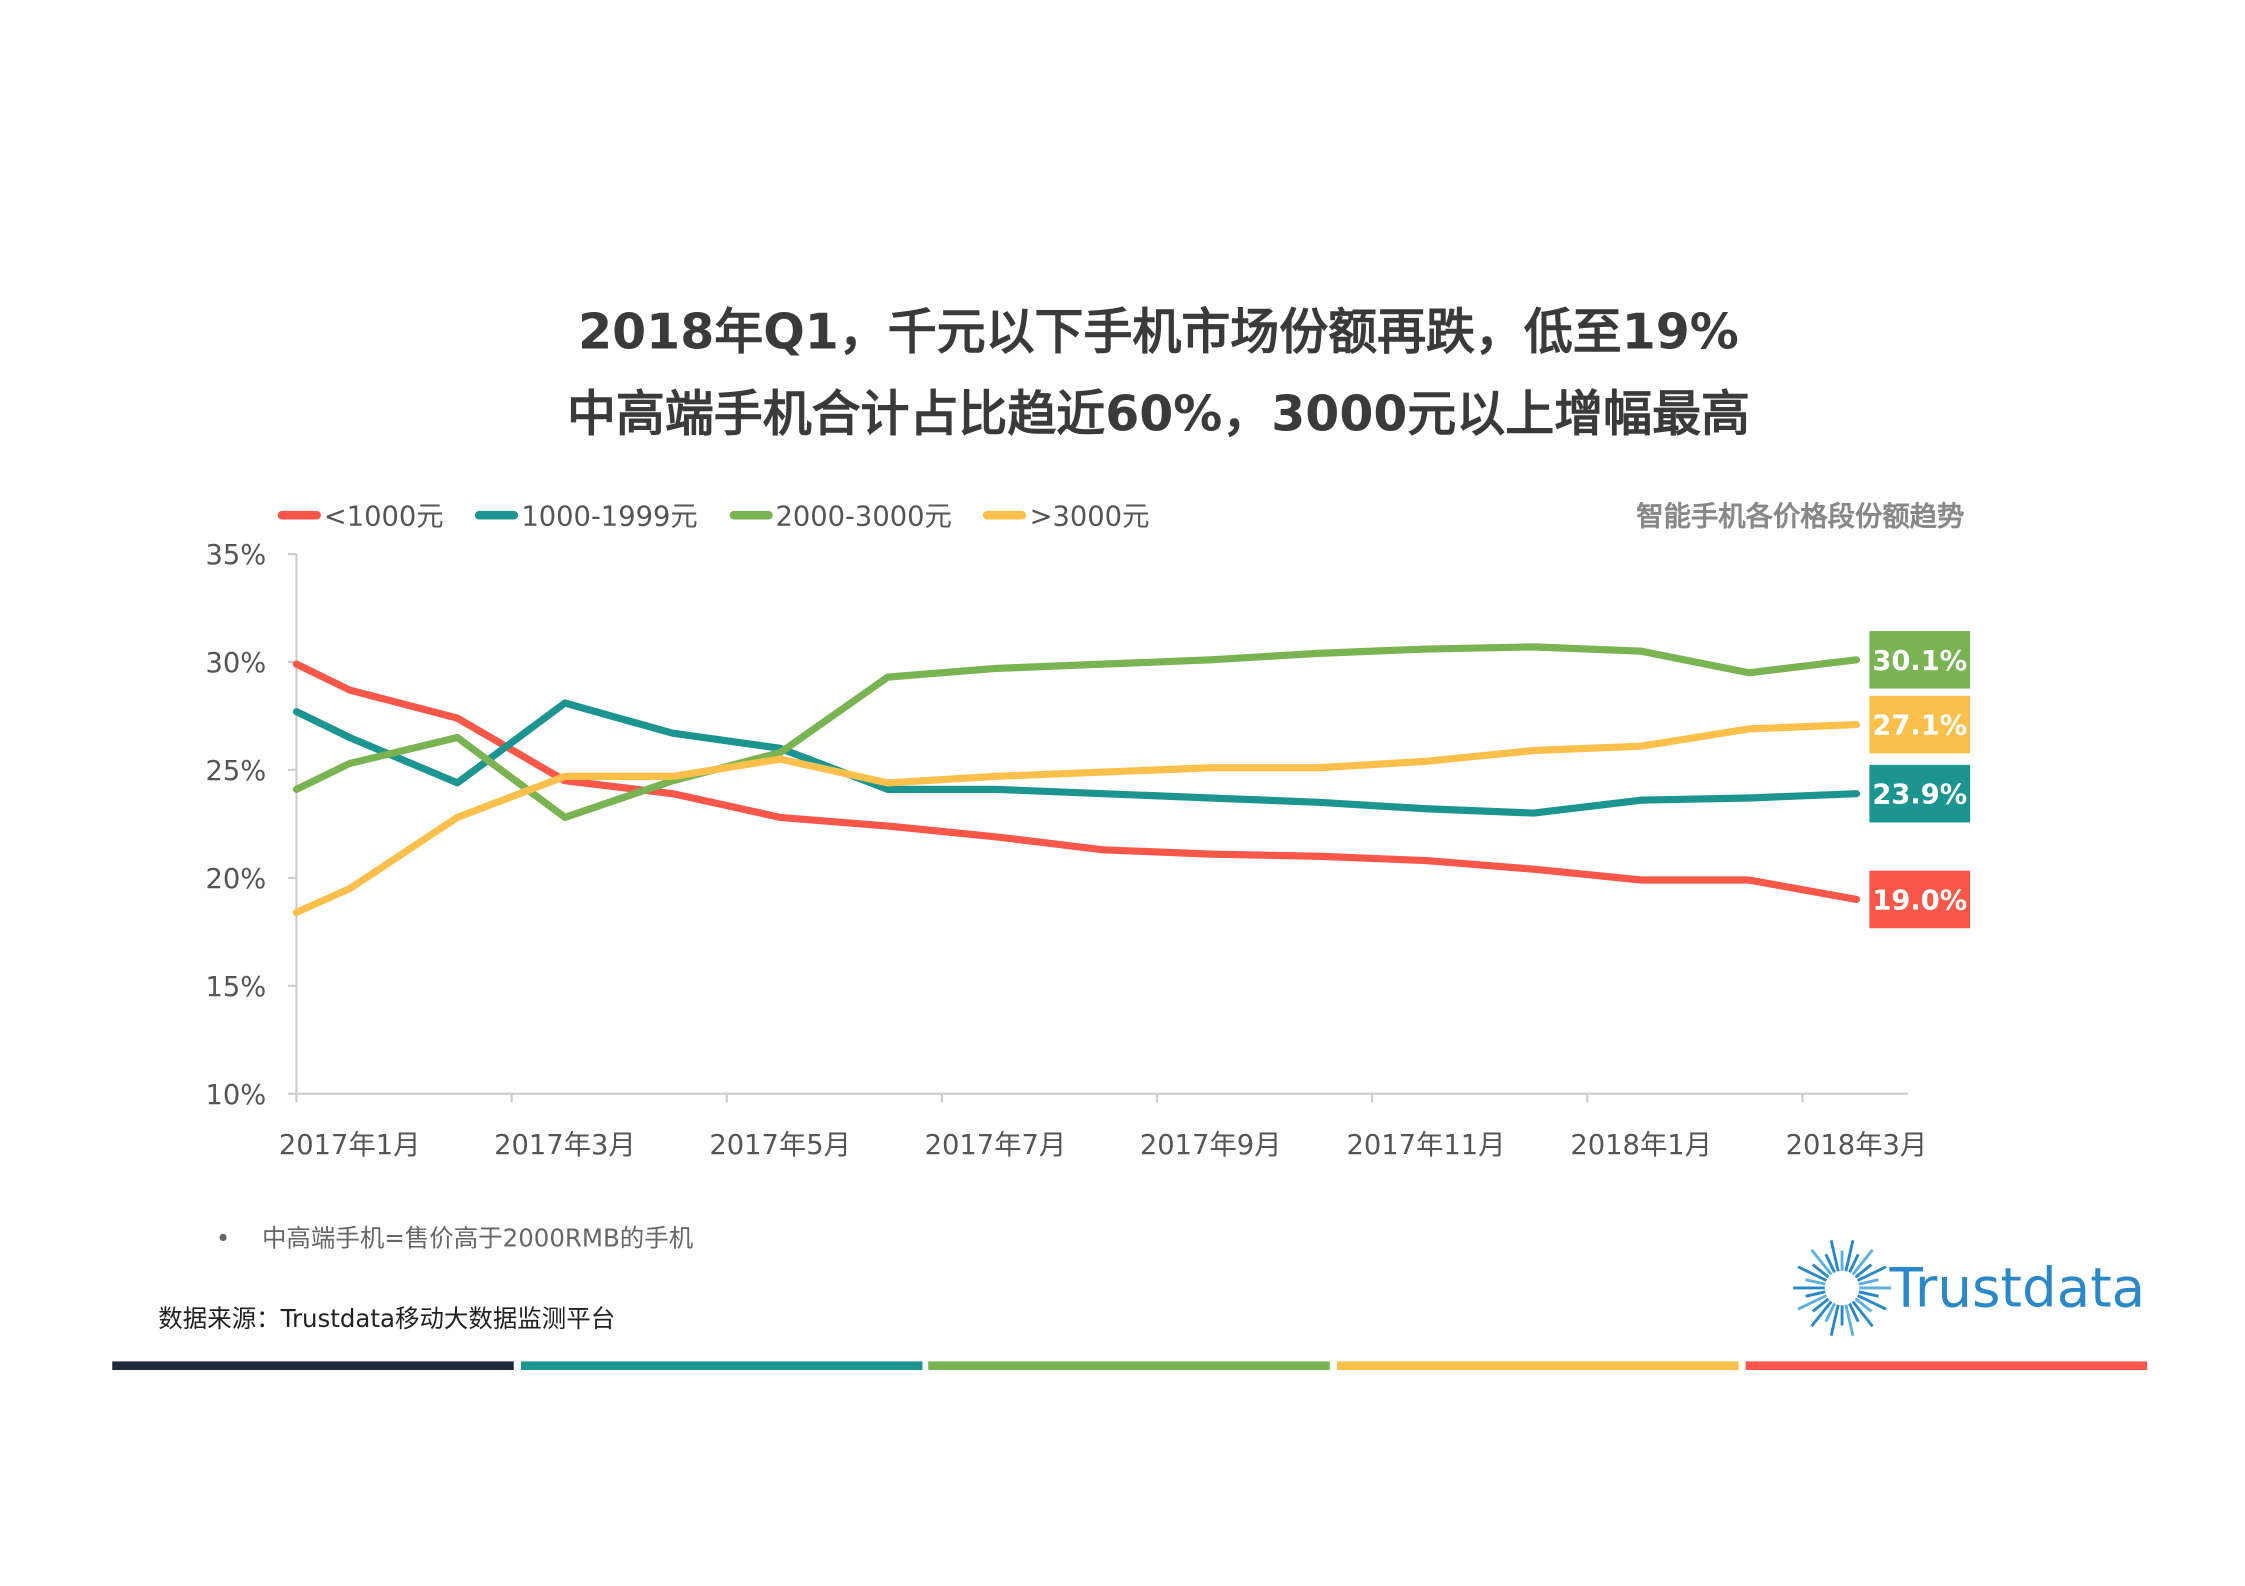  Describe the element at coordinates (383, 516) in the screenshot. I see `legend-label: <1000元` at that location.